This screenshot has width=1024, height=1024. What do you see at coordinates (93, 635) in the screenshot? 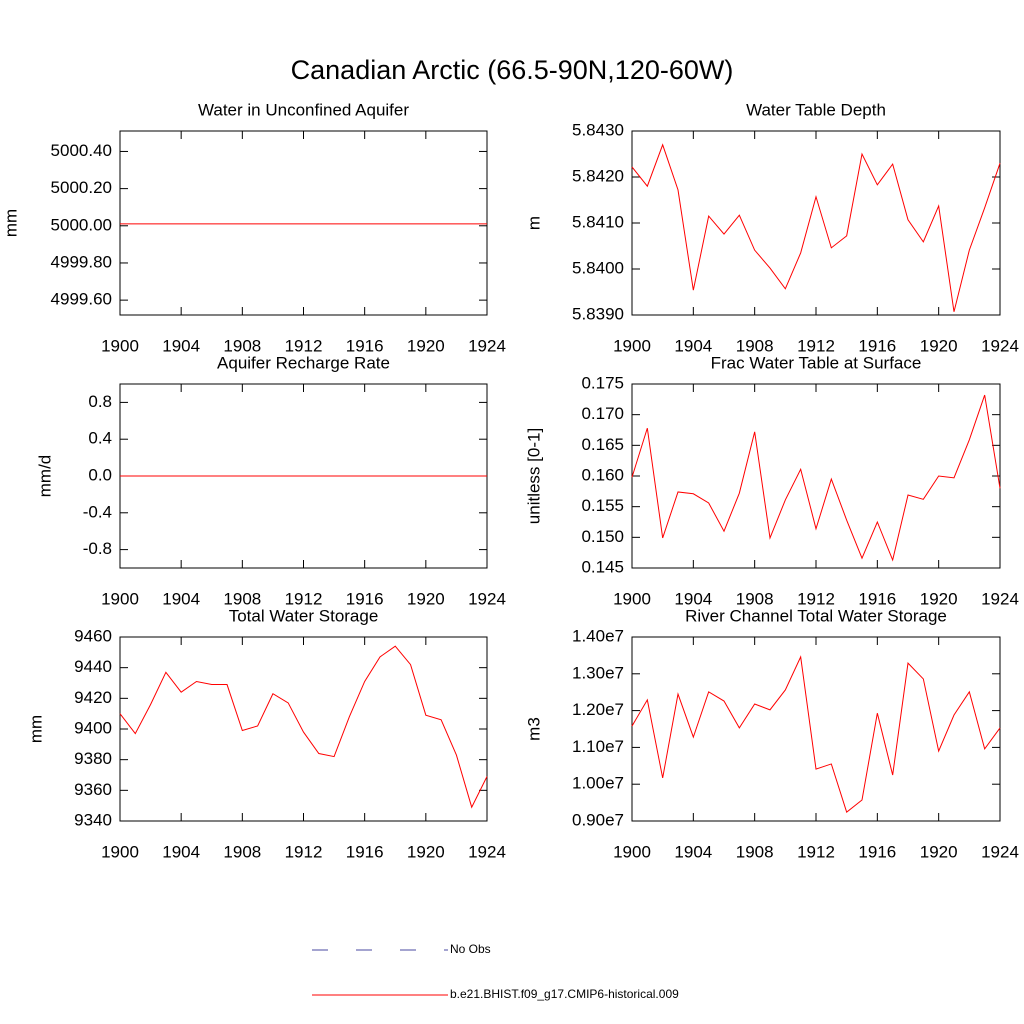
I see `y-tick-label: 9460` at bounding box center [93, 635].